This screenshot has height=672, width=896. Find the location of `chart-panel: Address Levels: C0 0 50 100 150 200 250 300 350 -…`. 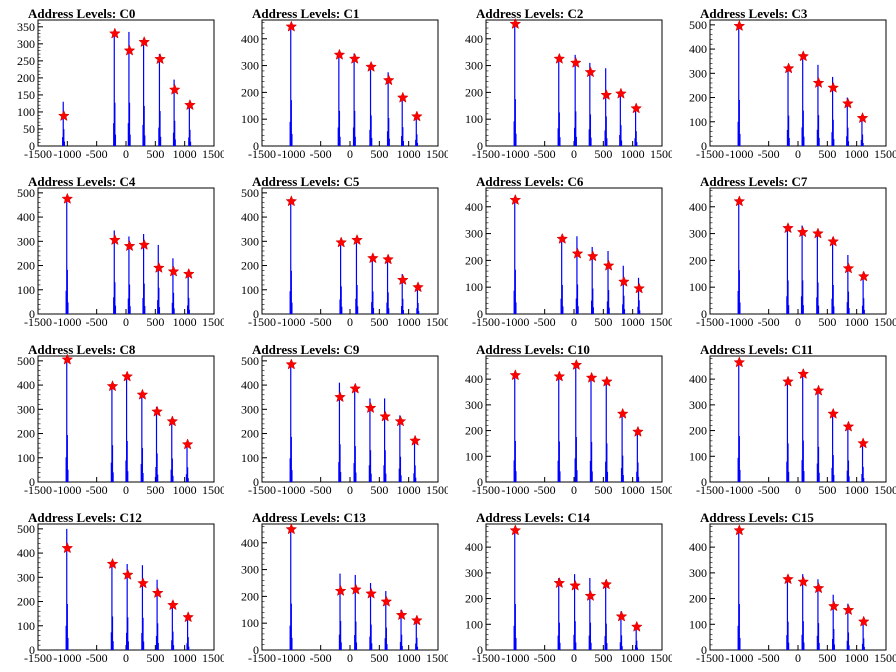

chart-panel: Address Levels: C0 0 50 100 150 200 250 300 350 -… is located at coordinates (112, 84).